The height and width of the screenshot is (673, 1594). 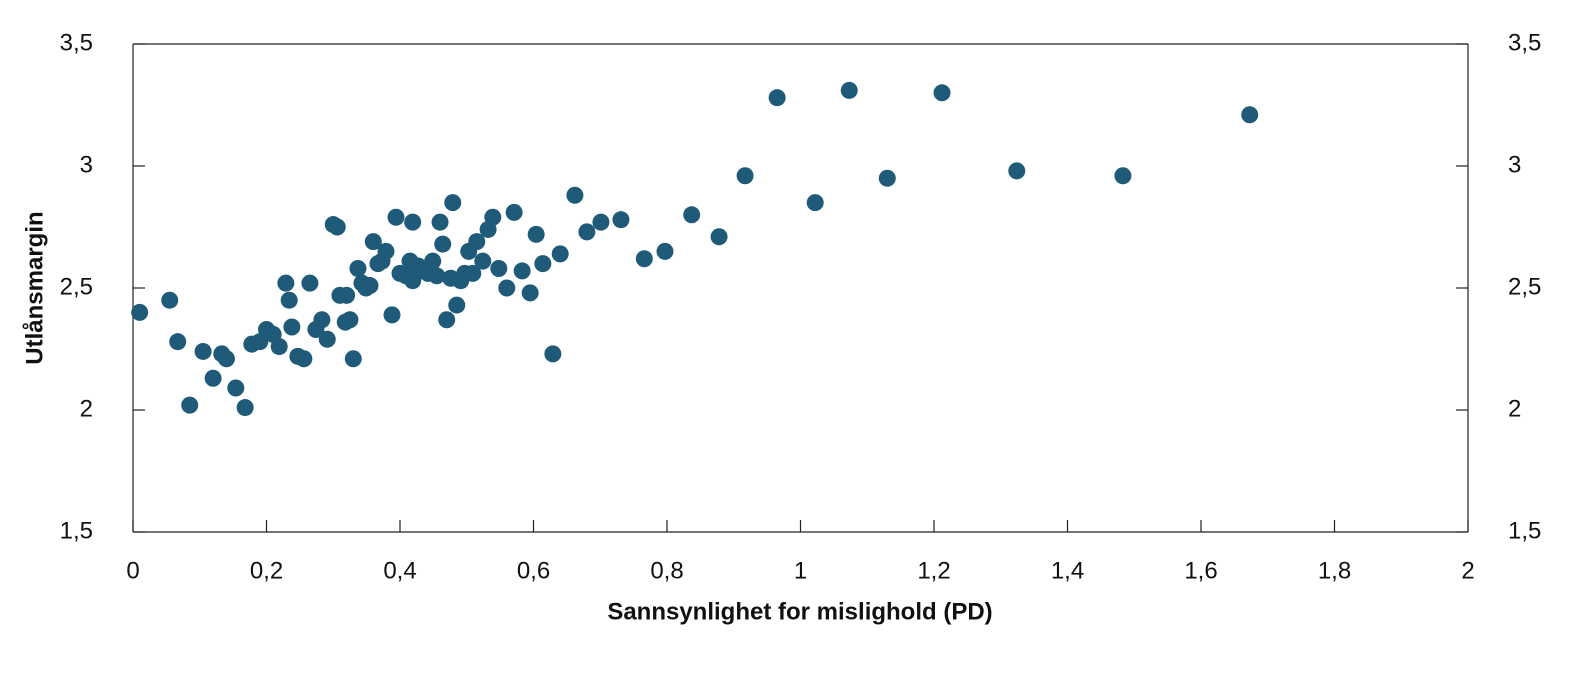 What do you see at coordinates (1334, 570) in the screenshot?
I see `x-tick-label: 1,8` at bounding box center [1334, 570].